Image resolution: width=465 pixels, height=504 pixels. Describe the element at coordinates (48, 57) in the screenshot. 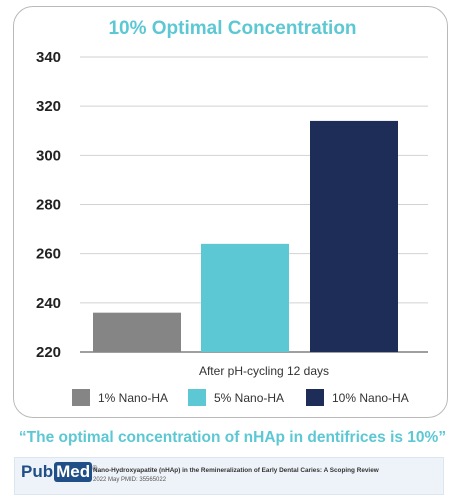

I see `y-tick-label: 340` at that location.